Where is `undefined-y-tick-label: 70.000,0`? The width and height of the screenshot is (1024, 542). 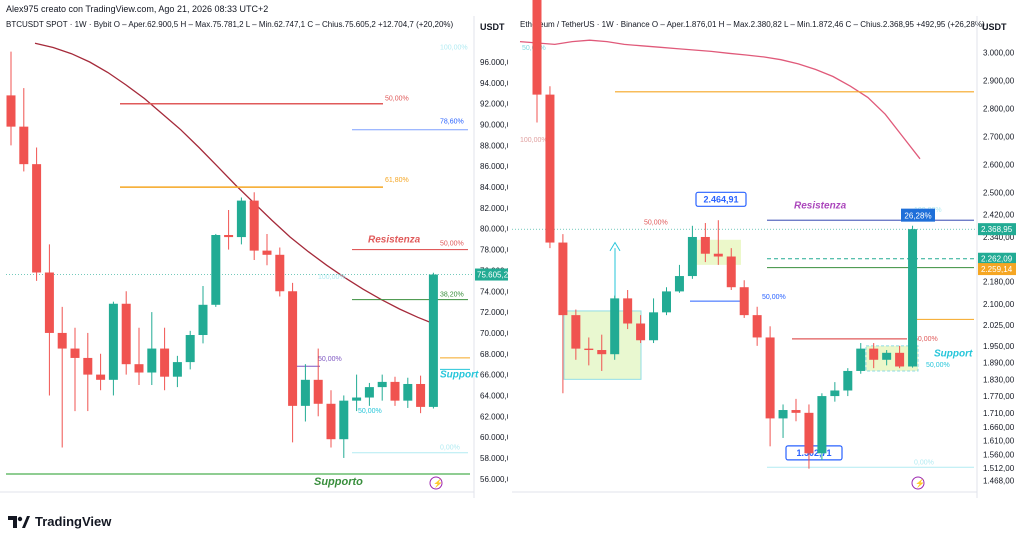
undefined-y-tick-label: 70.000,0 is located at coordinates (494, 333).